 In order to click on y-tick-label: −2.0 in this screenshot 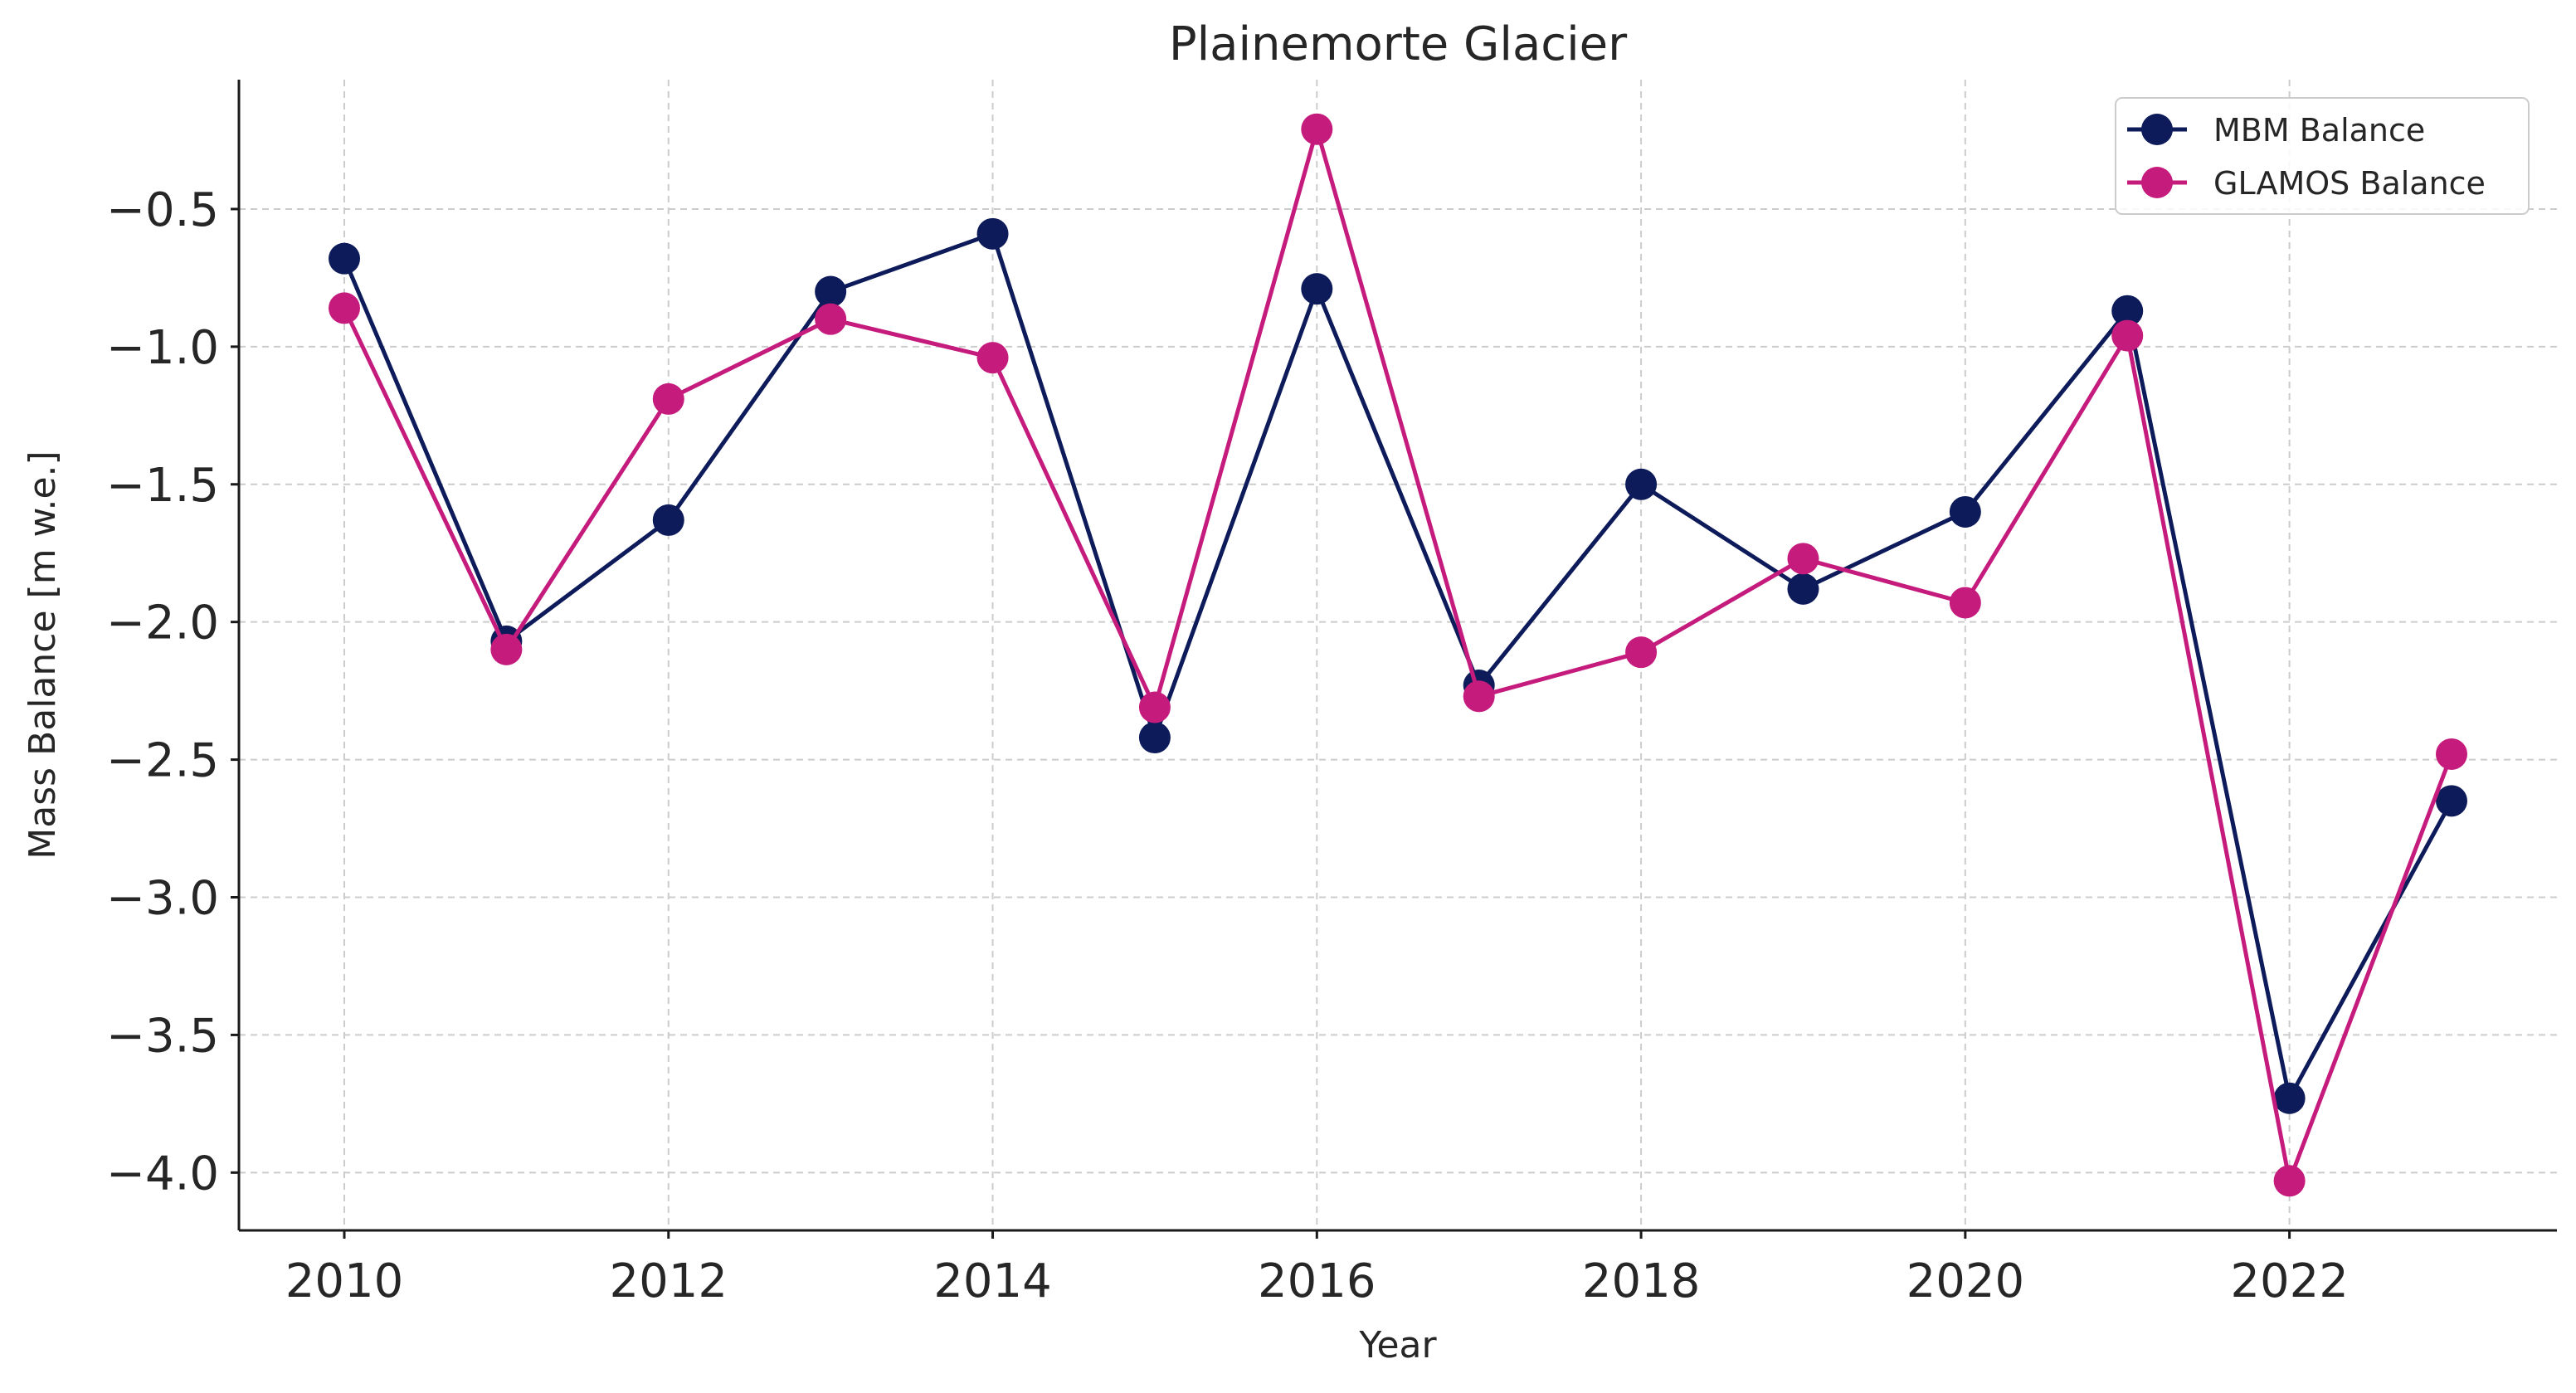, I will do `click(162, 624)`.